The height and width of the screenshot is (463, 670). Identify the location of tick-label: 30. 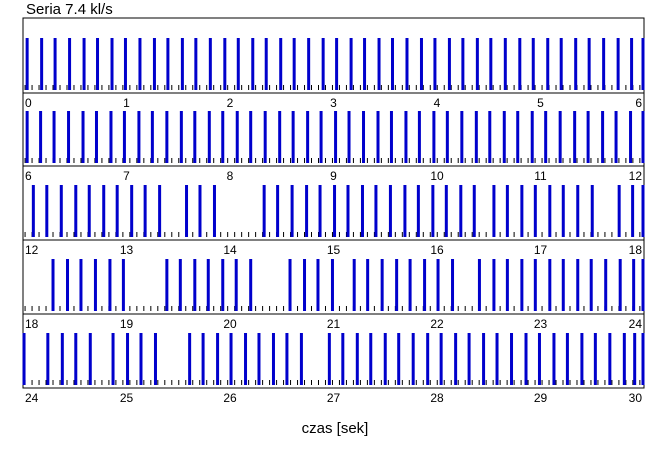
(636, 398).